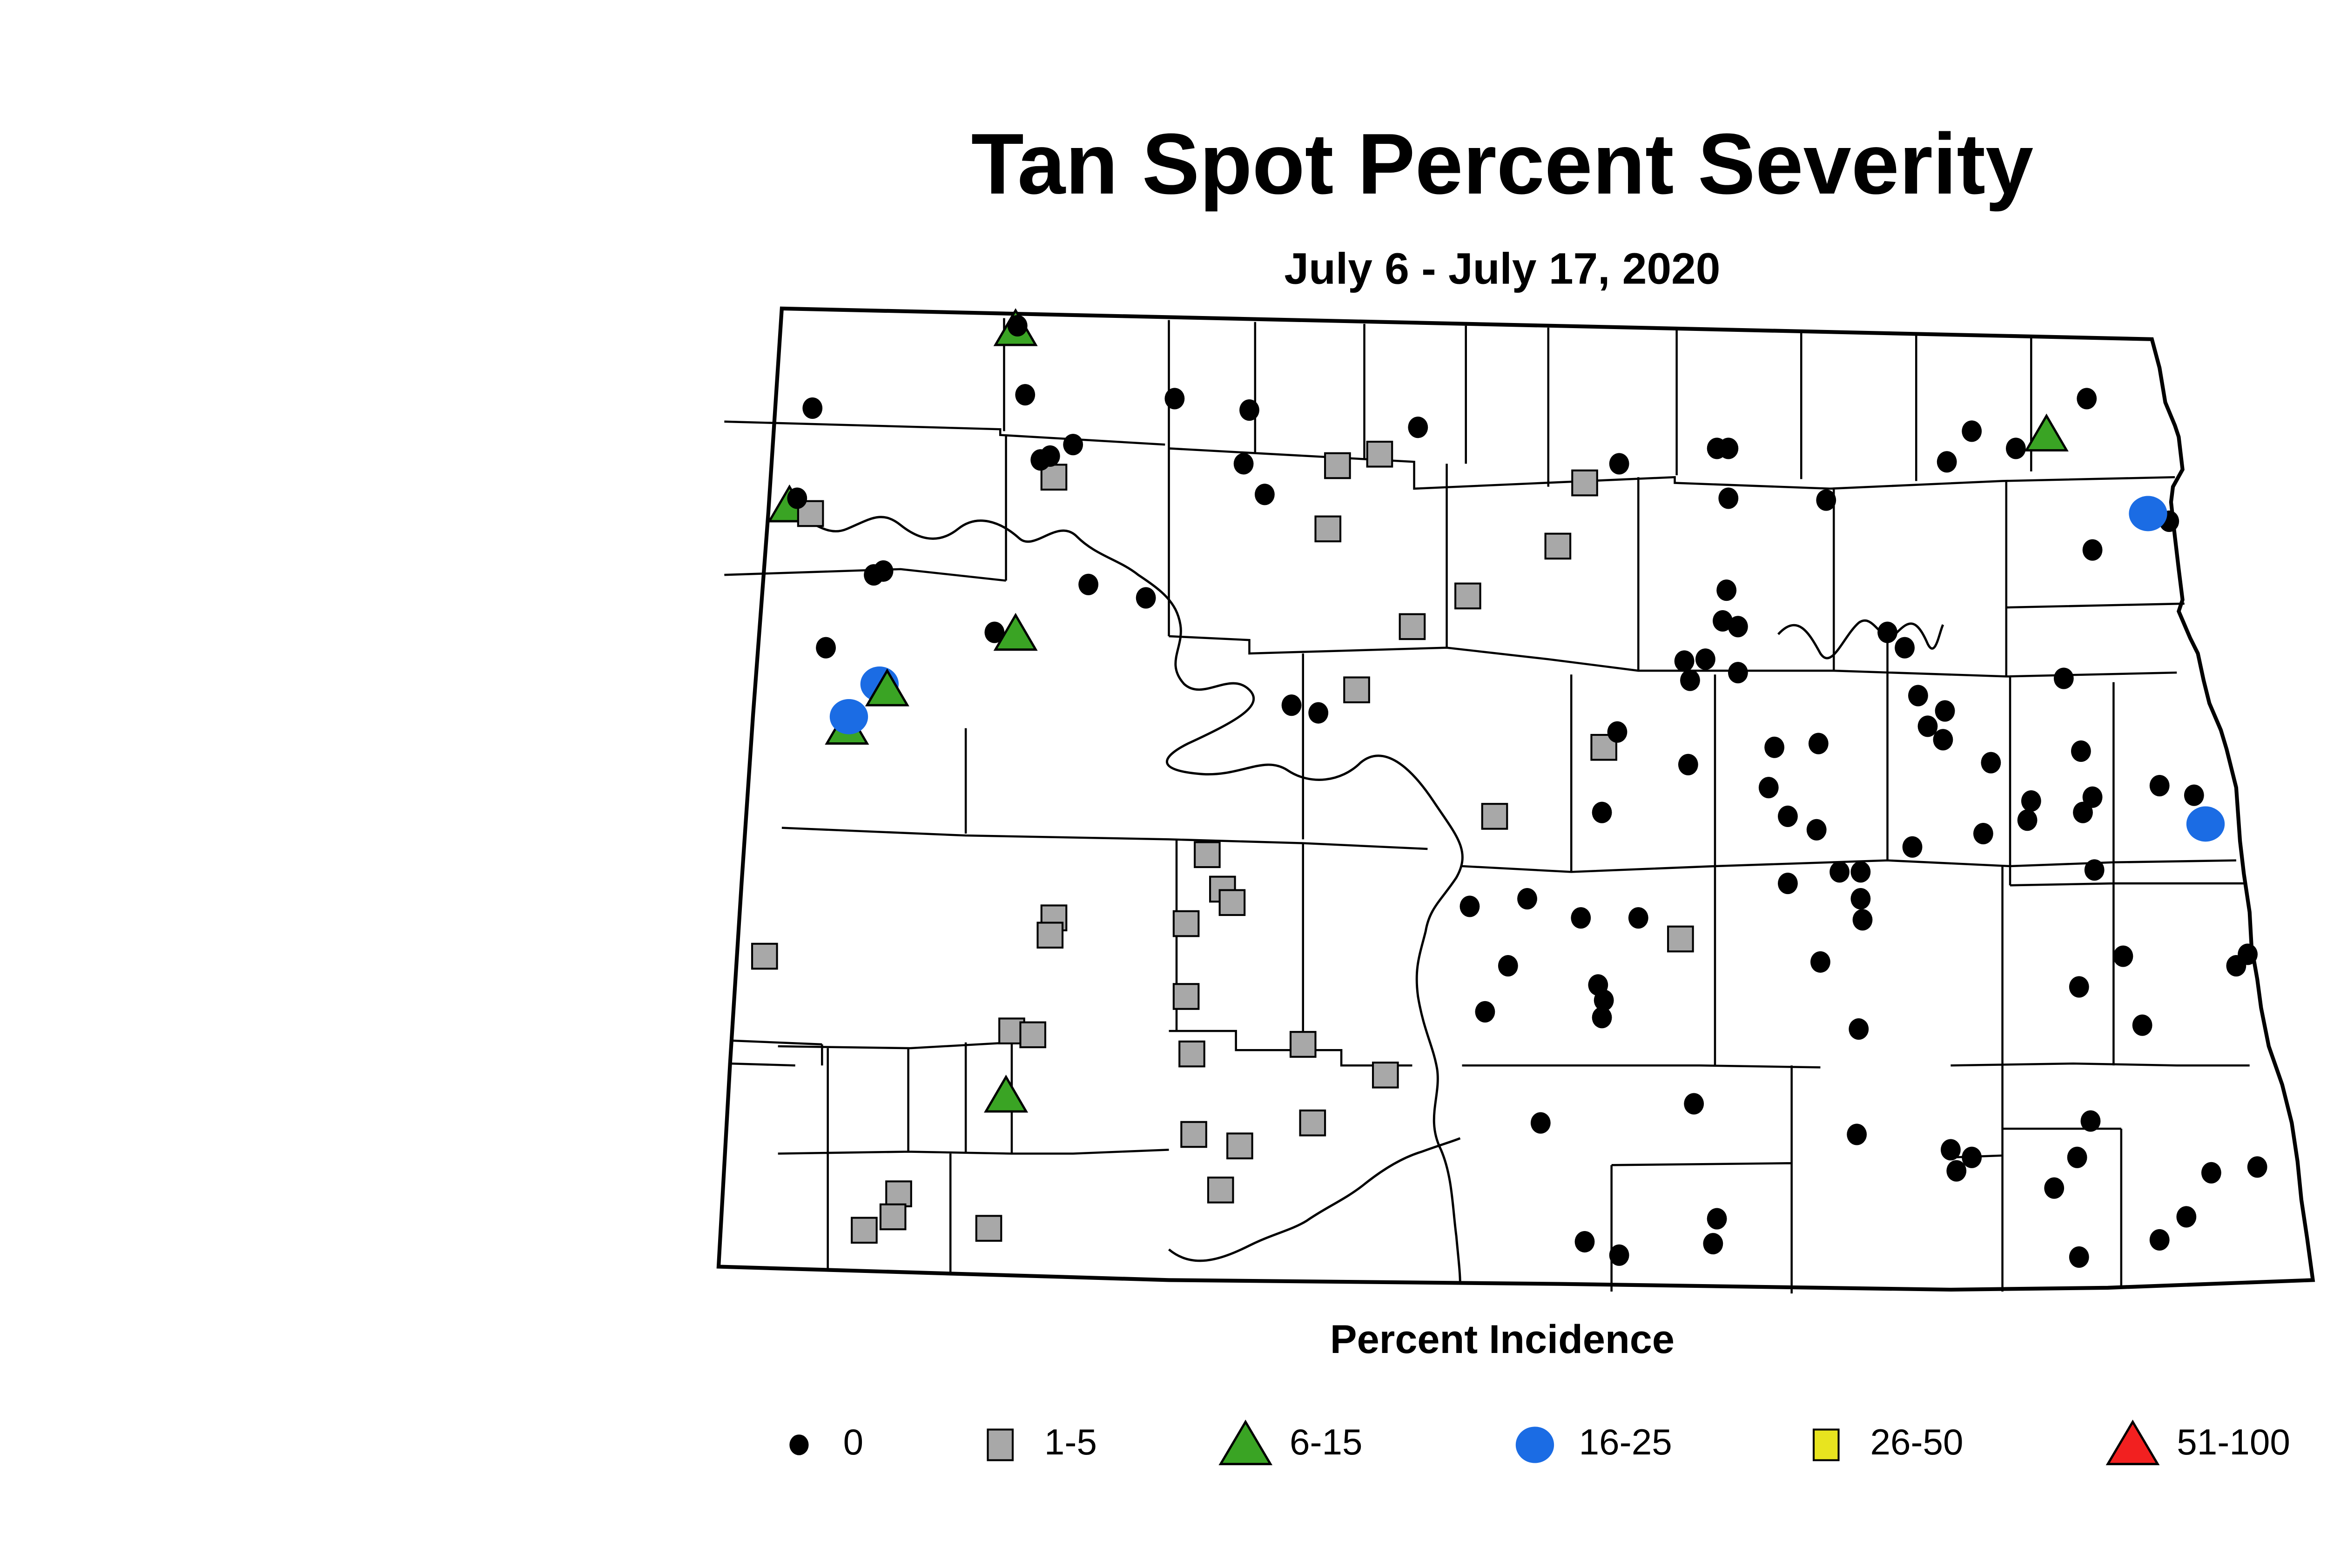  What do you see at coordinates (1917, 1444) in the screenshot?
I see `legend-label: 26-50` at bounding box center [1917, 1444].